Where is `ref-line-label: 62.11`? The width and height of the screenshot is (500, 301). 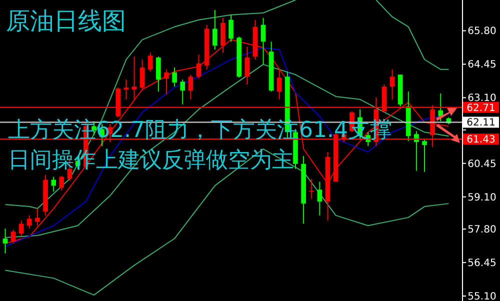 ref-line-label: 62.11 is located at coordinates (481, 123).